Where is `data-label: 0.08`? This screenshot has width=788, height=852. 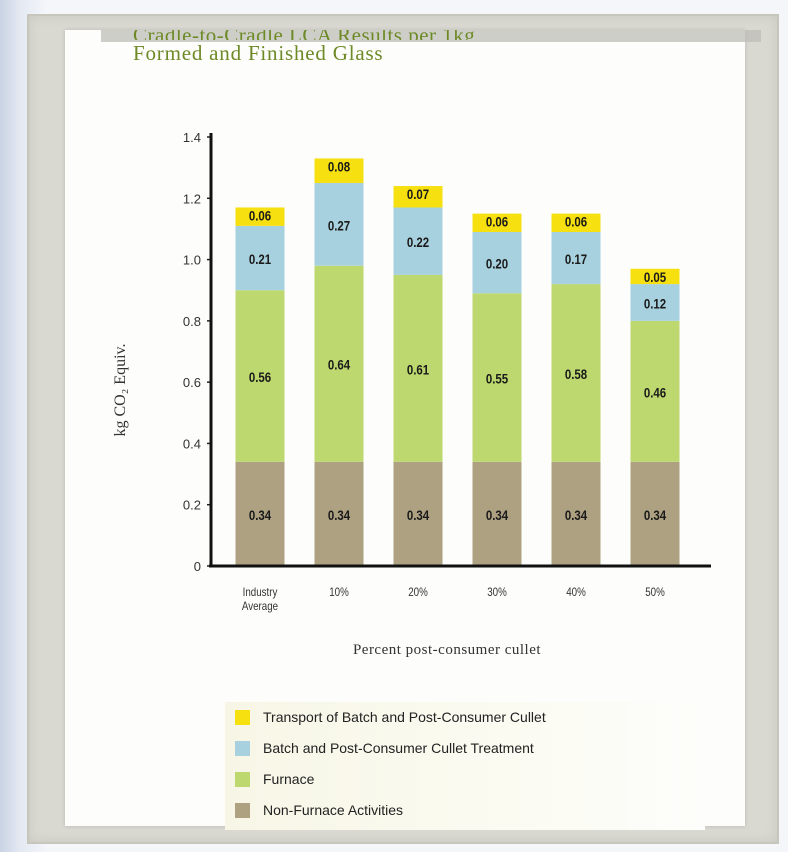
data-label: 0.08 is located at coordinates (339, 166).